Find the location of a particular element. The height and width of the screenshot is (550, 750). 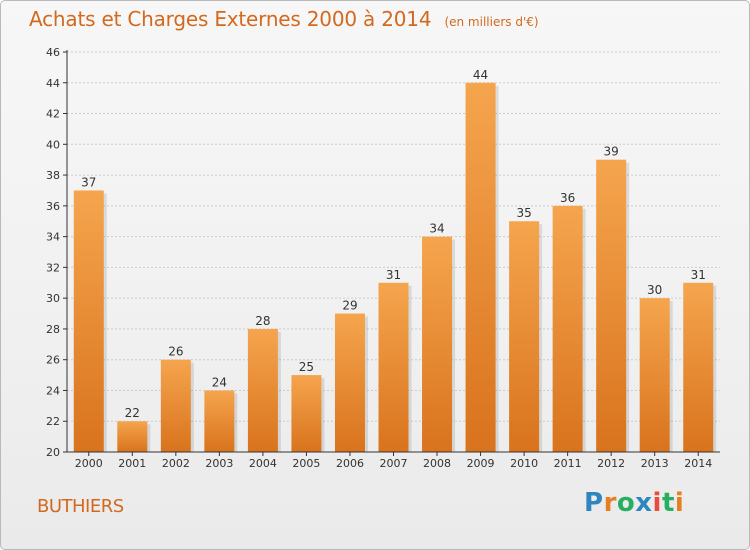

chart-subtitle: (en milliers d'€) is located at coordinates (491, 22).